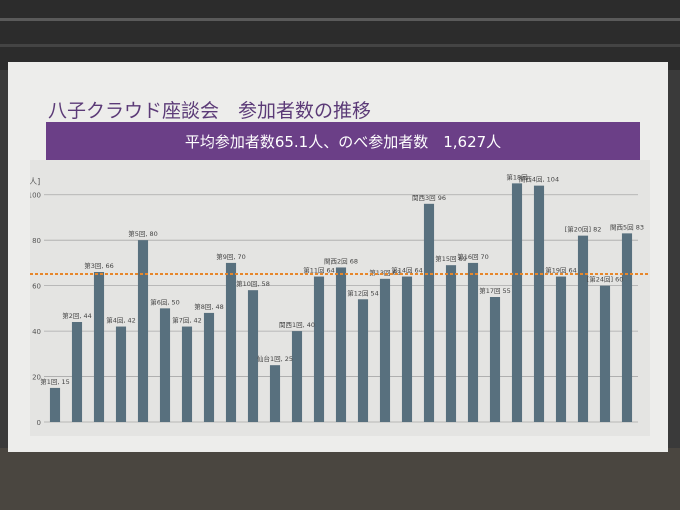 This screenshot has width=680, height=510. What do you see at coordinates (341, 261) in the screenshot?
I see `bar-data-label: 関西2回 68` at bounding box center [341, 261].